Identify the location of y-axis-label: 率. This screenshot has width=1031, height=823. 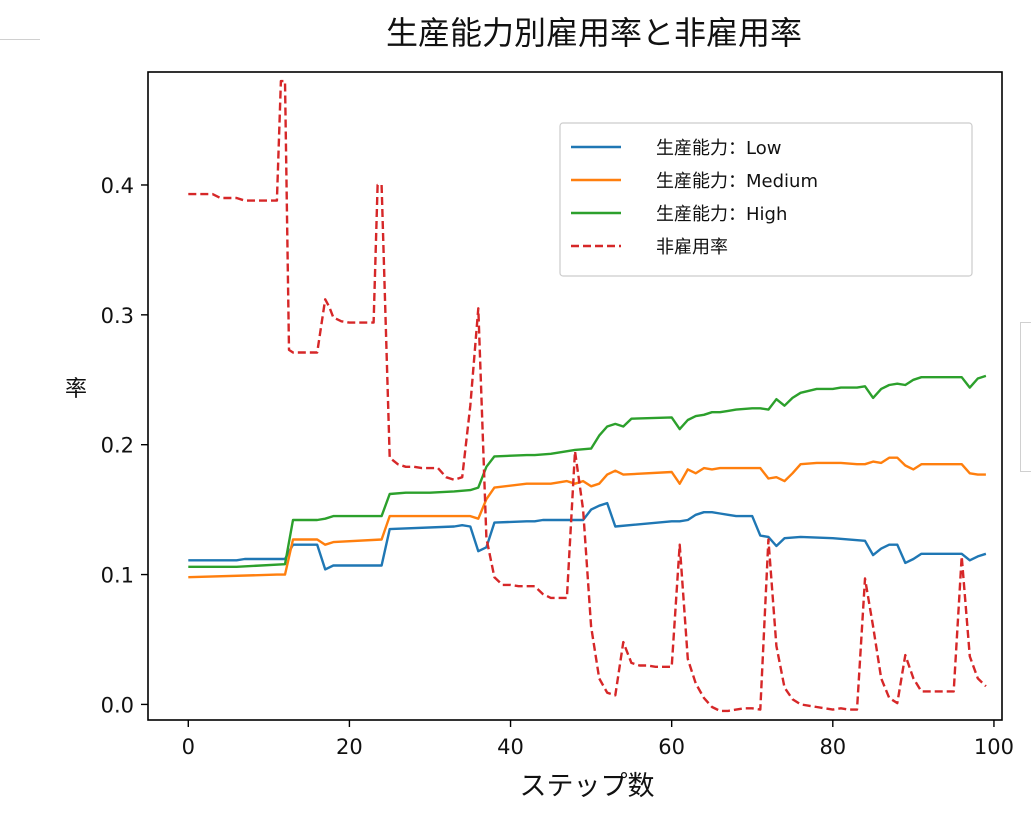
(76, 389).